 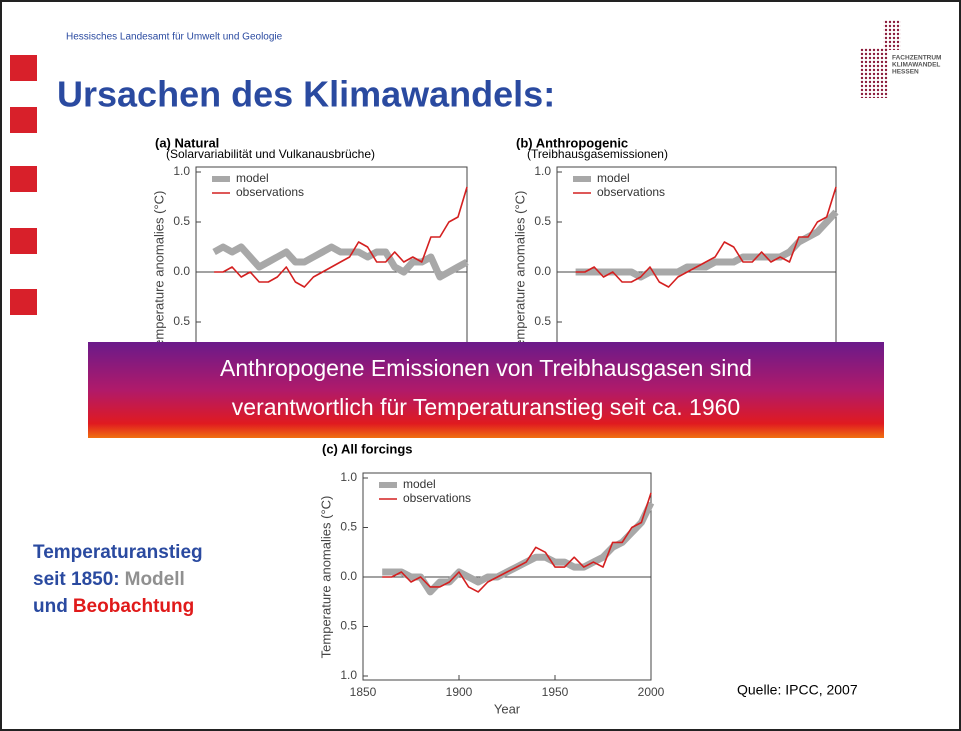 I want to click on chart-subtitle: (Solarvariabilität und Vulkanausbrüche), so click(x=270, y=154).